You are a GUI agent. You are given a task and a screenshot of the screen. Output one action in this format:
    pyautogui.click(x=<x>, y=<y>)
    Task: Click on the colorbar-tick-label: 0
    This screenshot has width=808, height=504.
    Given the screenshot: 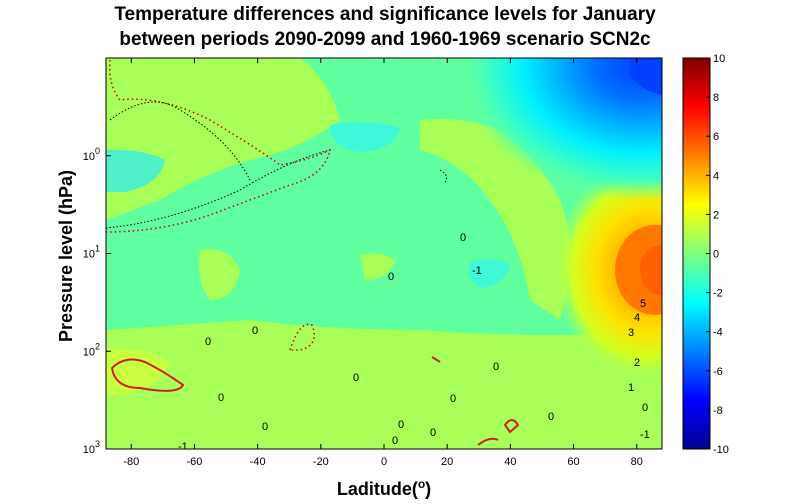 What is the action you would take?
    pyautogui.click(x=716, y=255)
    